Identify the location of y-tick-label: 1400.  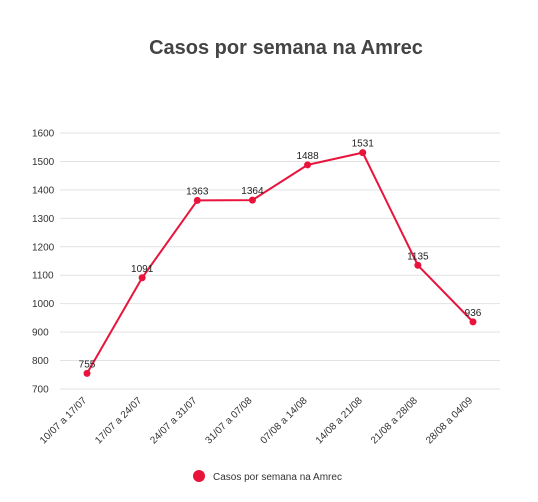
(43, 190).